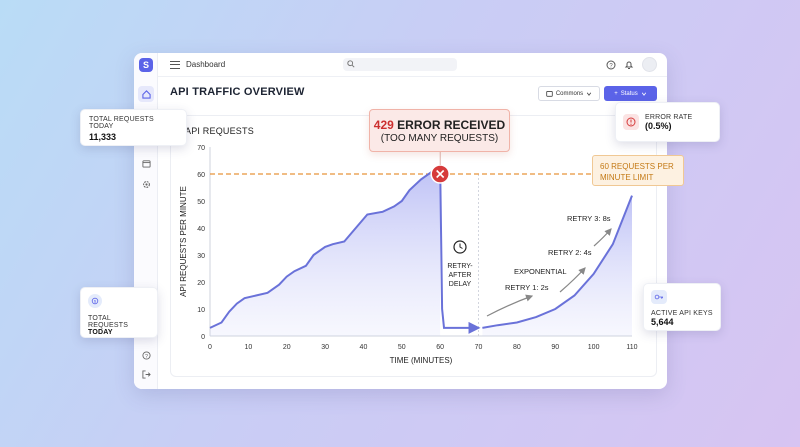 The width and height of the screenshot is (800, 447). What do you see at coordinates (146, 94) in the screenshot?
I see `home-icon` at bounding box center [146, 94].